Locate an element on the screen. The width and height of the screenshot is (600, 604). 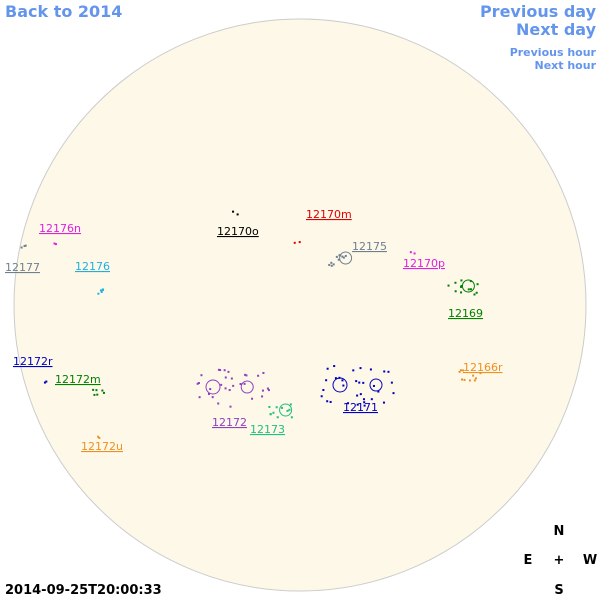
region-label: 12166r is located at coordinates (483, 367).